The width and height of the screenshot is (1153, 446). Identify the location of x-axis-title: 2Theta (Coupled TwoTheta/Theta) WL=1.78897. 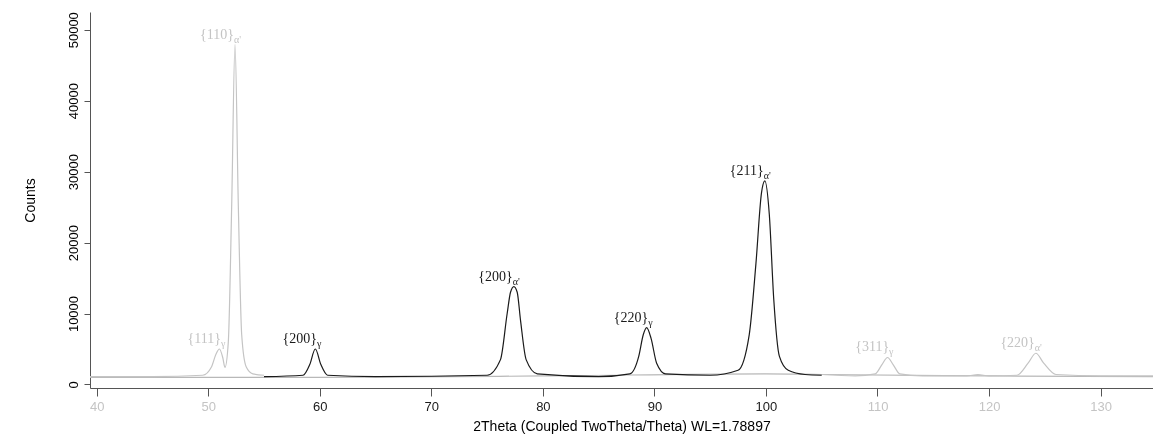
(622, 425).